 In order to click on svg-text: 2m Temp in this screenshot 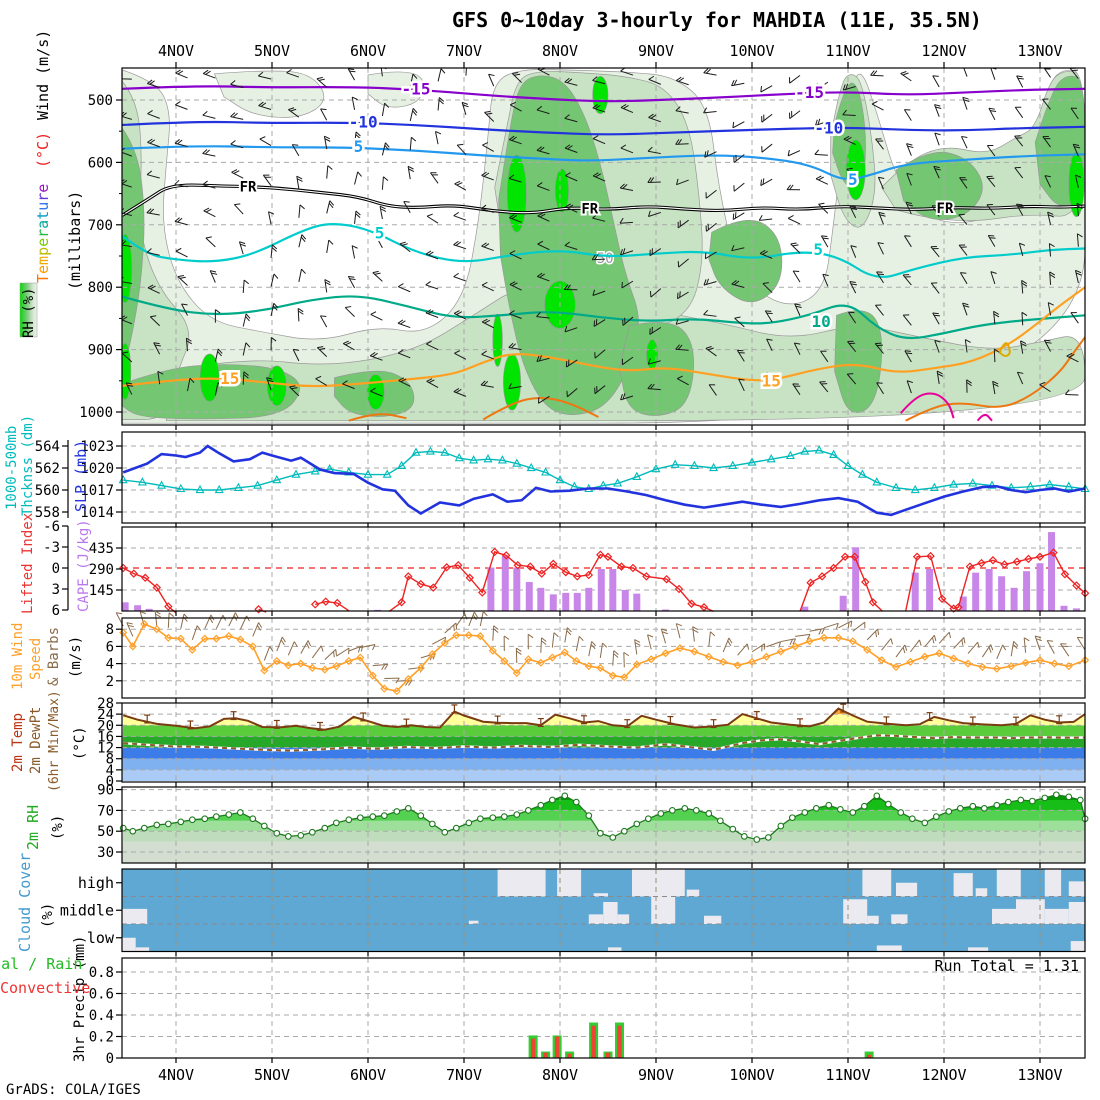, I will do `click(18, 742)`.